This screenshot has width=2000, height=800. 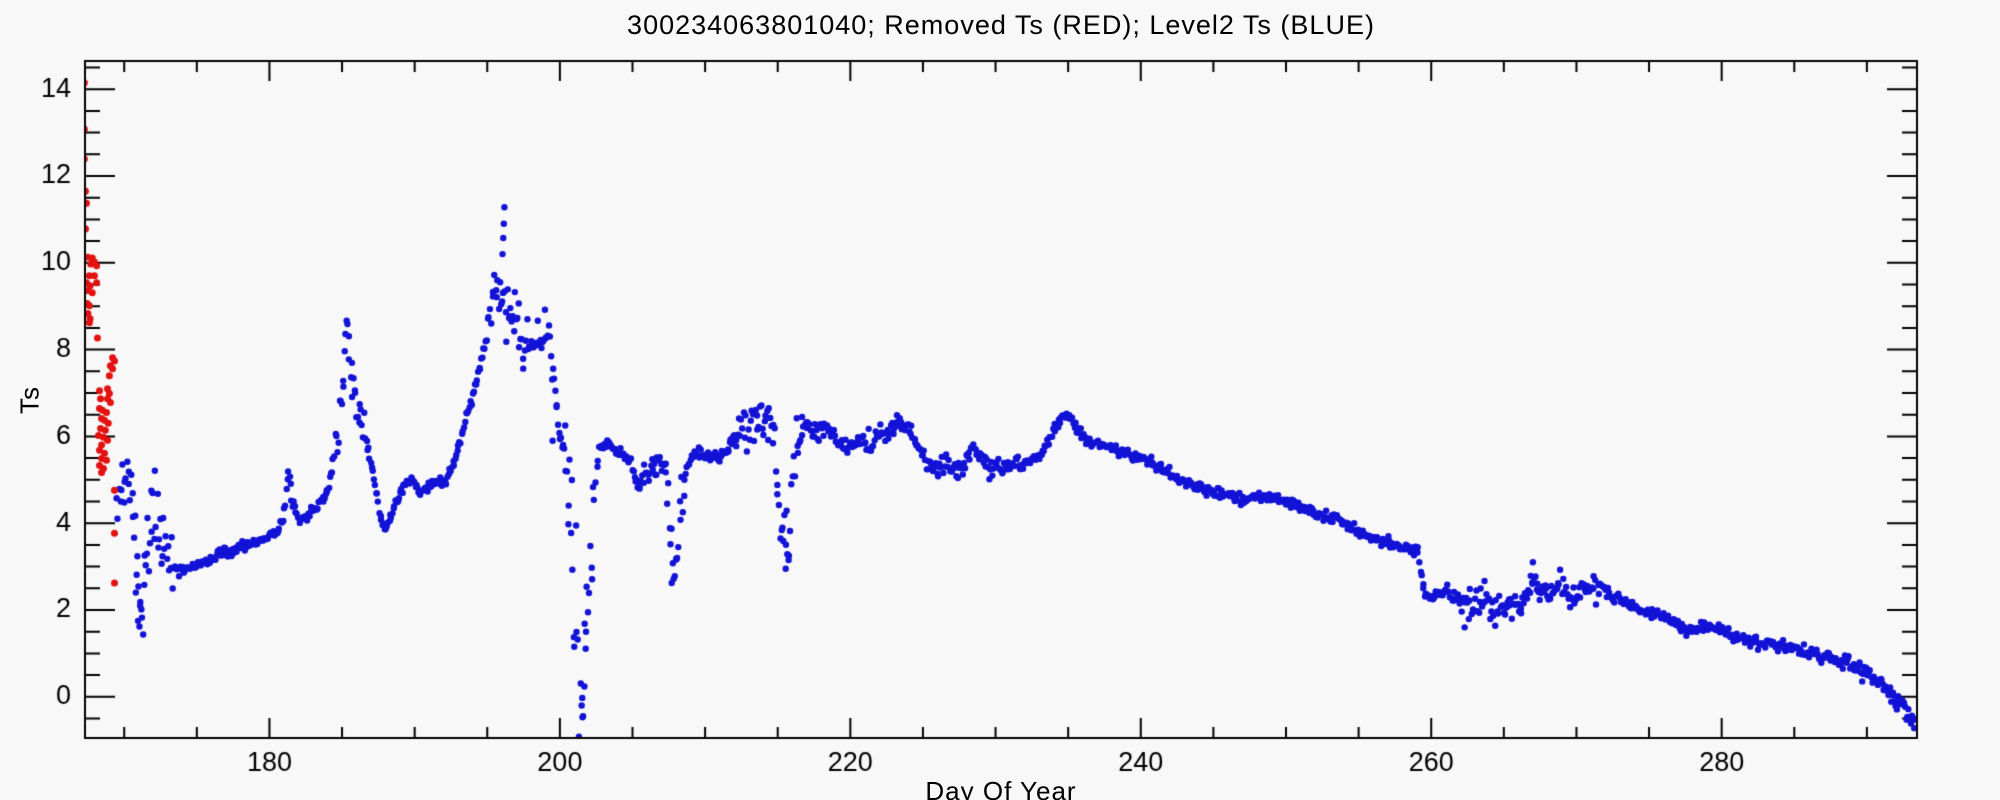 I want to click on x-axis-label: Day Of Year, so click(x=1001, y=788).